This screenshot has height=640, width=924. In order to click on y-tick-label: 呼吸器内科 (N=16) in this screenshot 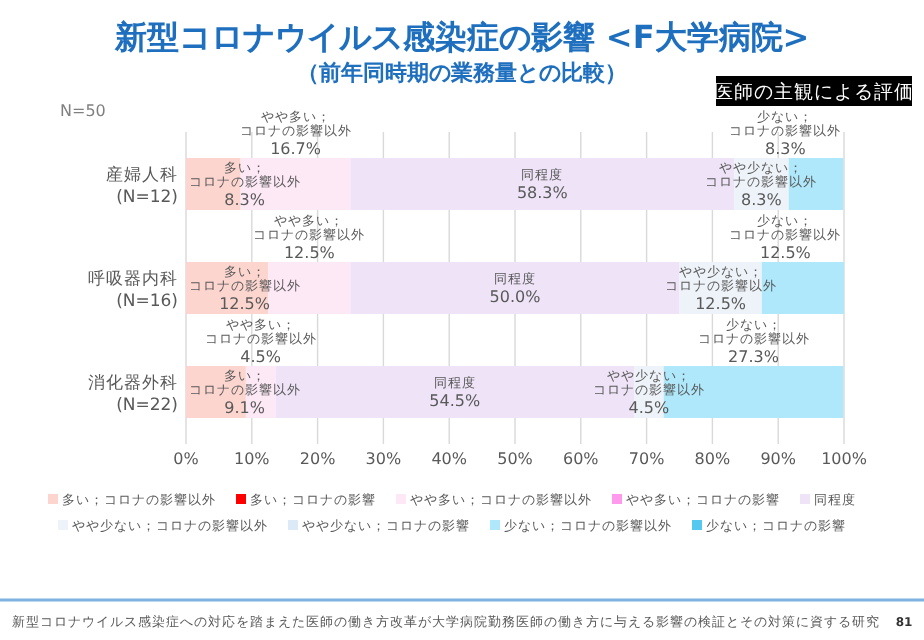, I will do `click(133, 290)`.